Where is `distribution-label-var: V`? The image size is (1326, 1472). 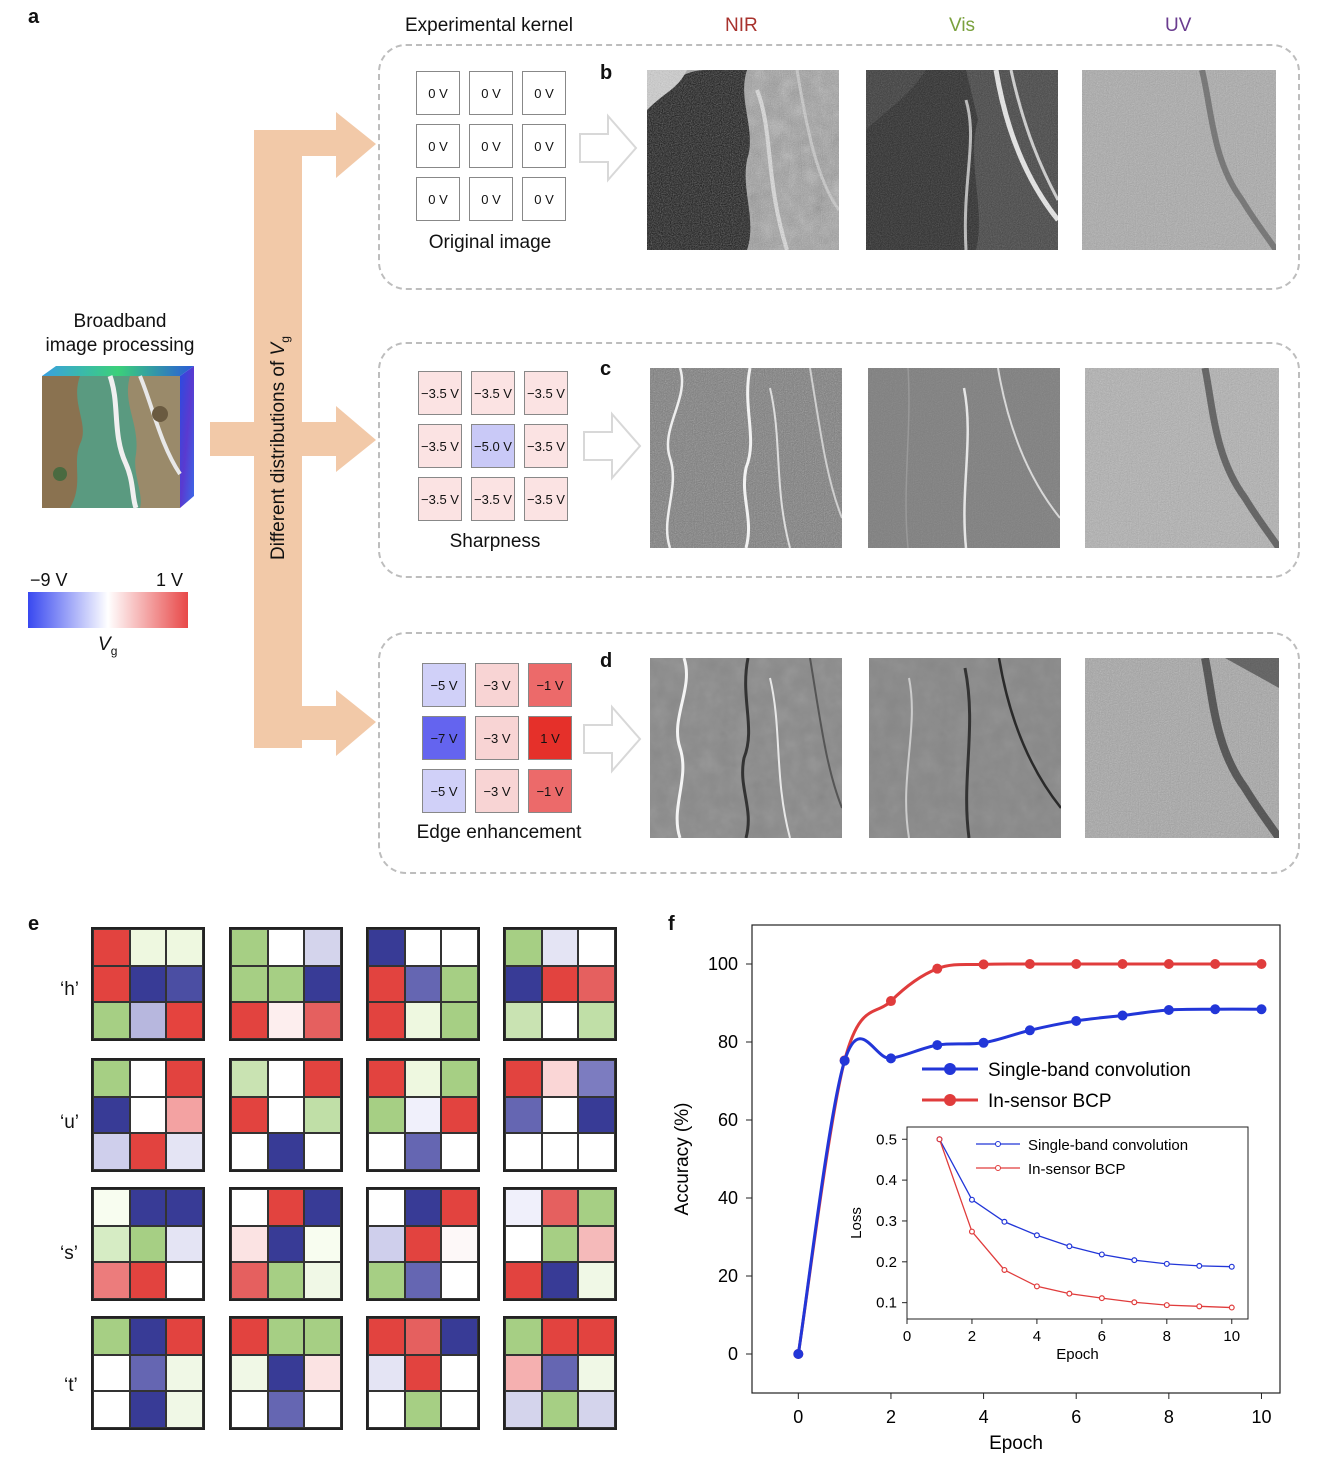 distribution-label-var: V is located at coordinates (278, 349).